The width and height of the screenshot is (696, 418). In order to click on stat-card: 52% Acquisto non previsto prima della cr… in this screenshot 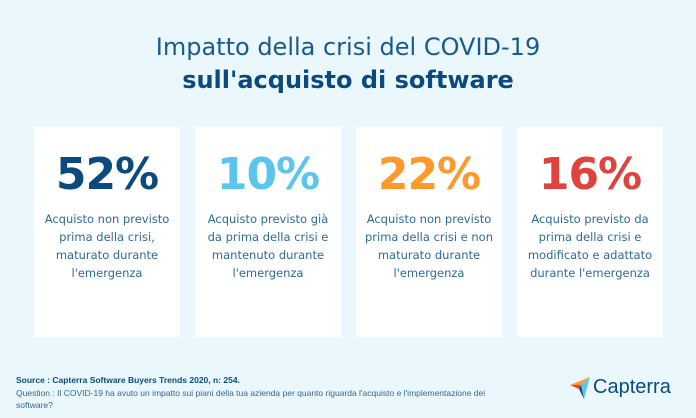, I will do `click(107, 232)`.